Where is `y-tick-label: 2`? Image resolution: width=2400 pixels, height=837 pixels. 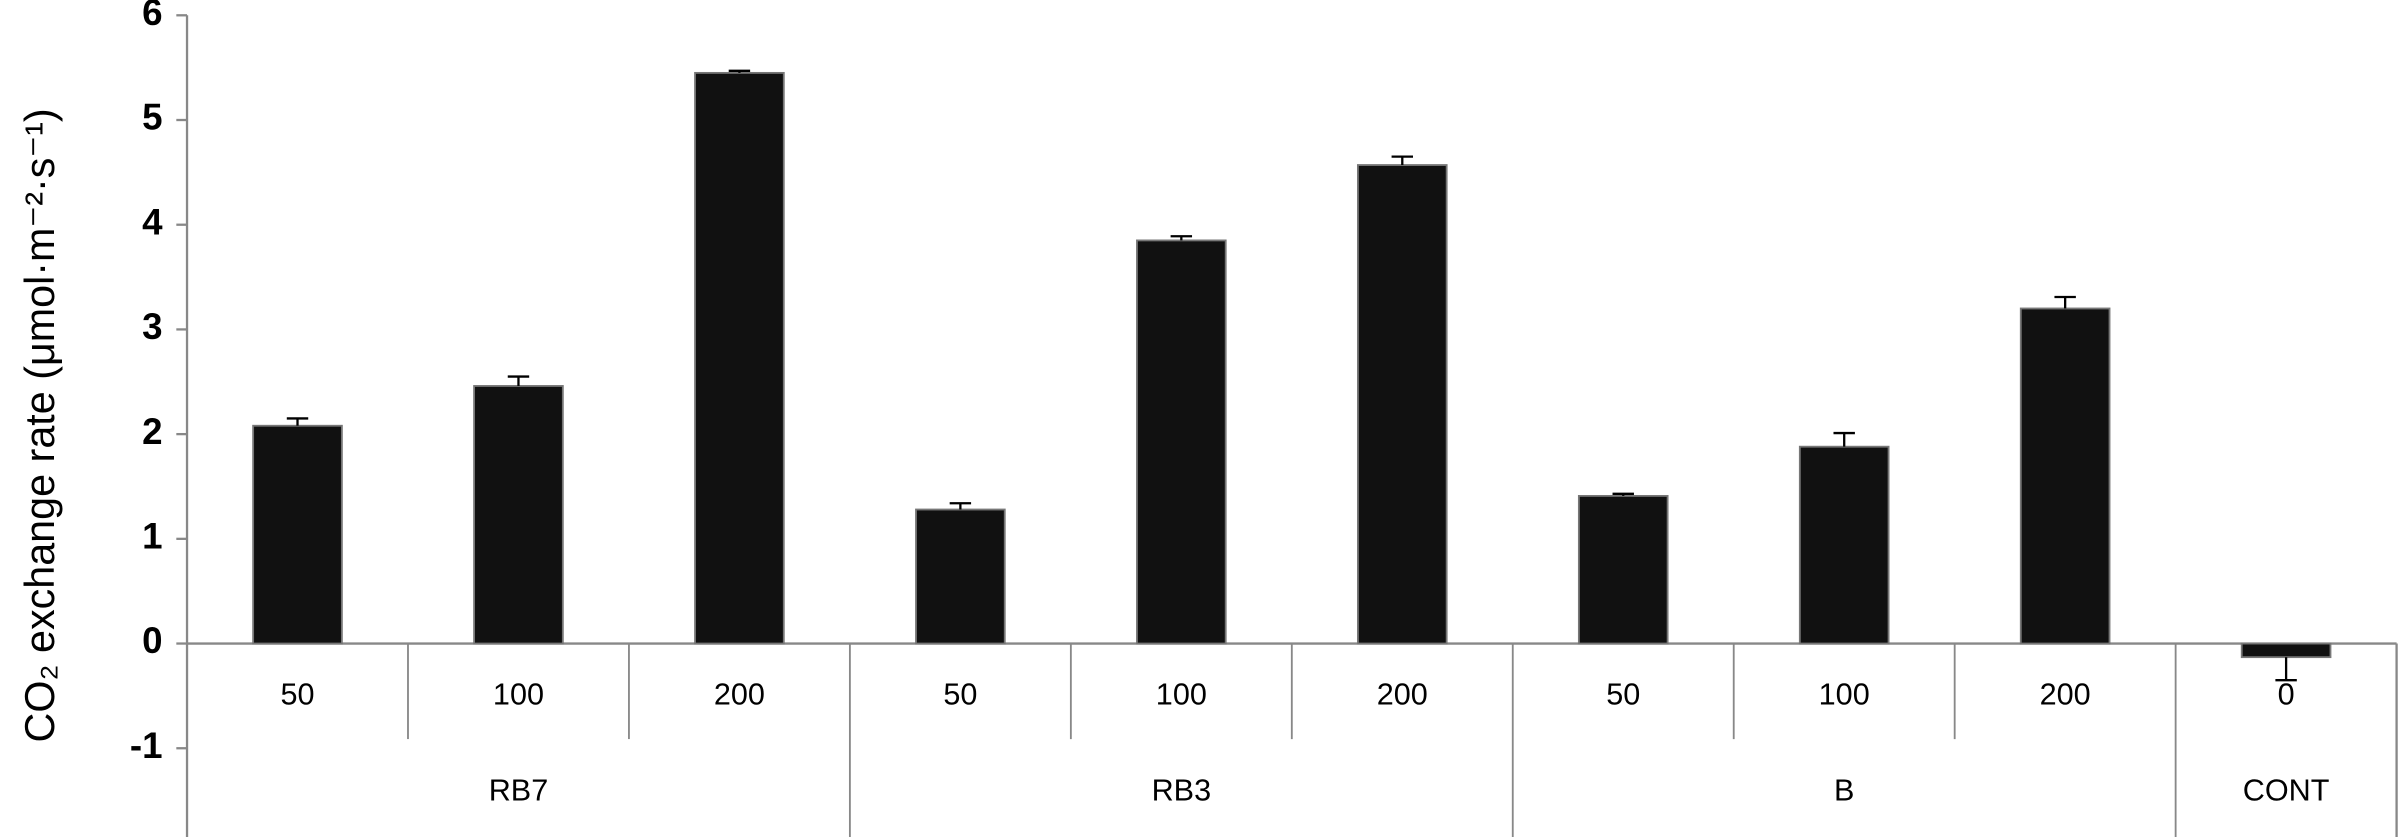
y-tick-label: 2 is located at coordinates (152, 431).